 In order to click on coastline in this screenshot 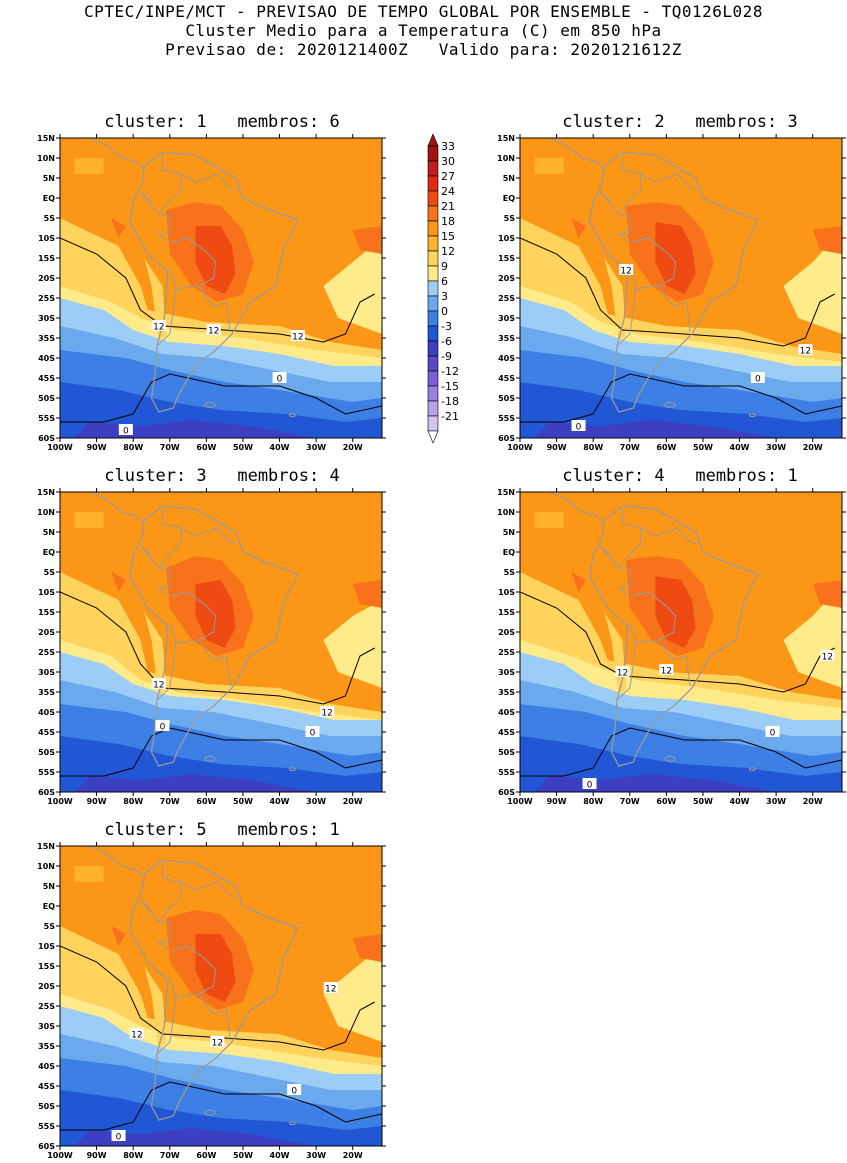, I will do `click(673, 282)`.